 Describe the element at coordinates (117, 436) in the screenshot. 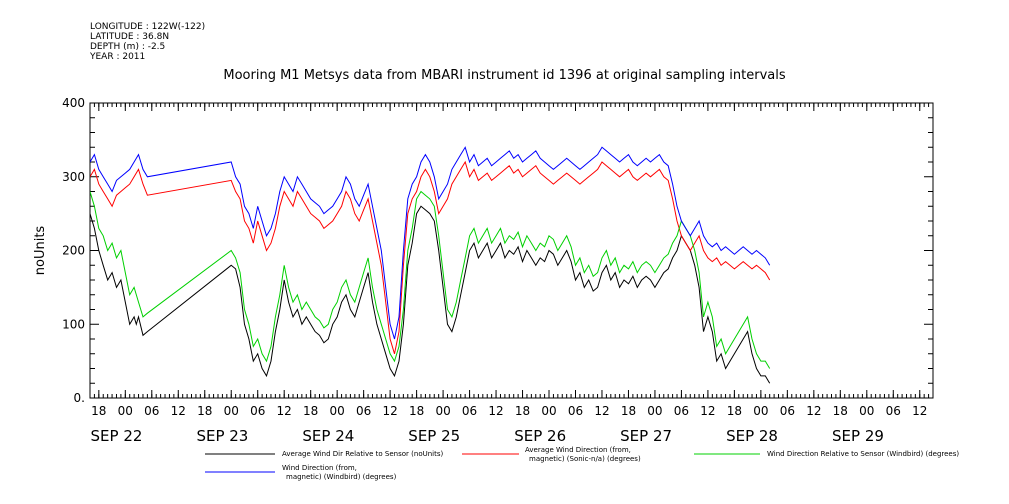

I see `x-day-label: SEP 22` at that location.